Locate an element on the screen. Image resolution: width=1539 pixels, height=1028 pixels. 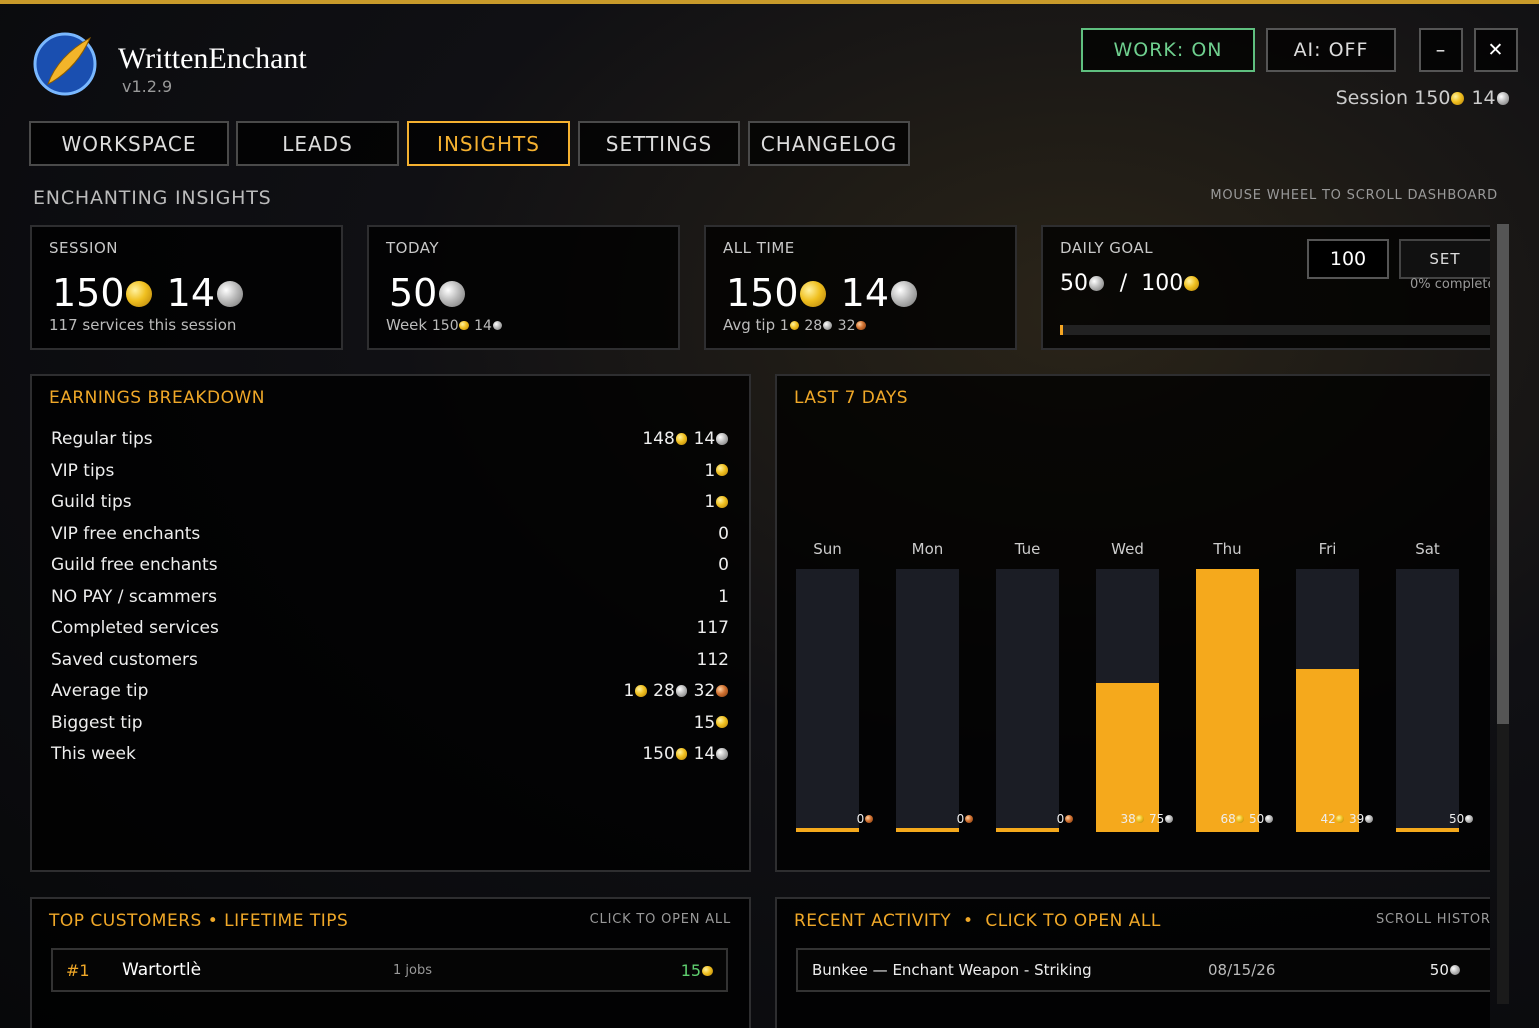
amount-number: 32 is located at coordinates (704, 691).